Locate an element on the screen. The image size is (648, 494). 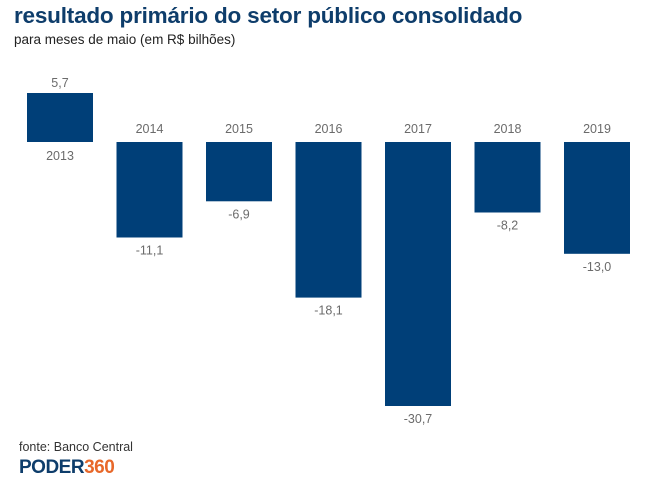
bar-2014 is located at coordinates (149, 190).